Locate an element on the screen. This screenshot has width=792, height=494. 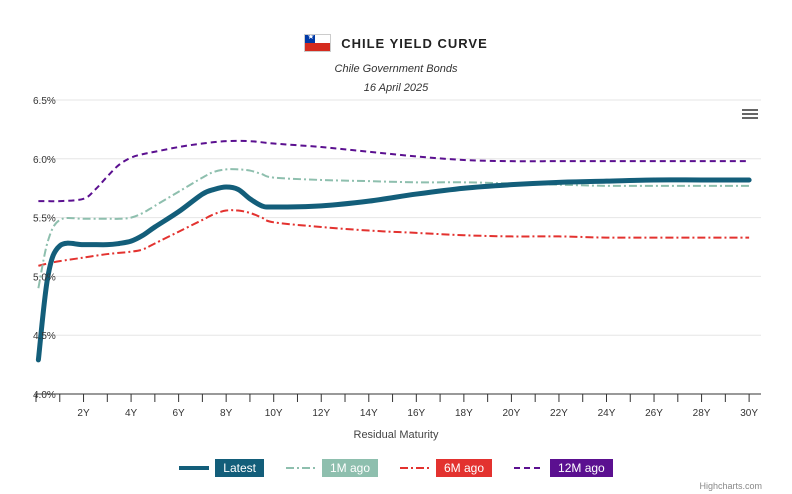
legend-label-12m-ago: 12M ago is located at coordinates (581, 468).